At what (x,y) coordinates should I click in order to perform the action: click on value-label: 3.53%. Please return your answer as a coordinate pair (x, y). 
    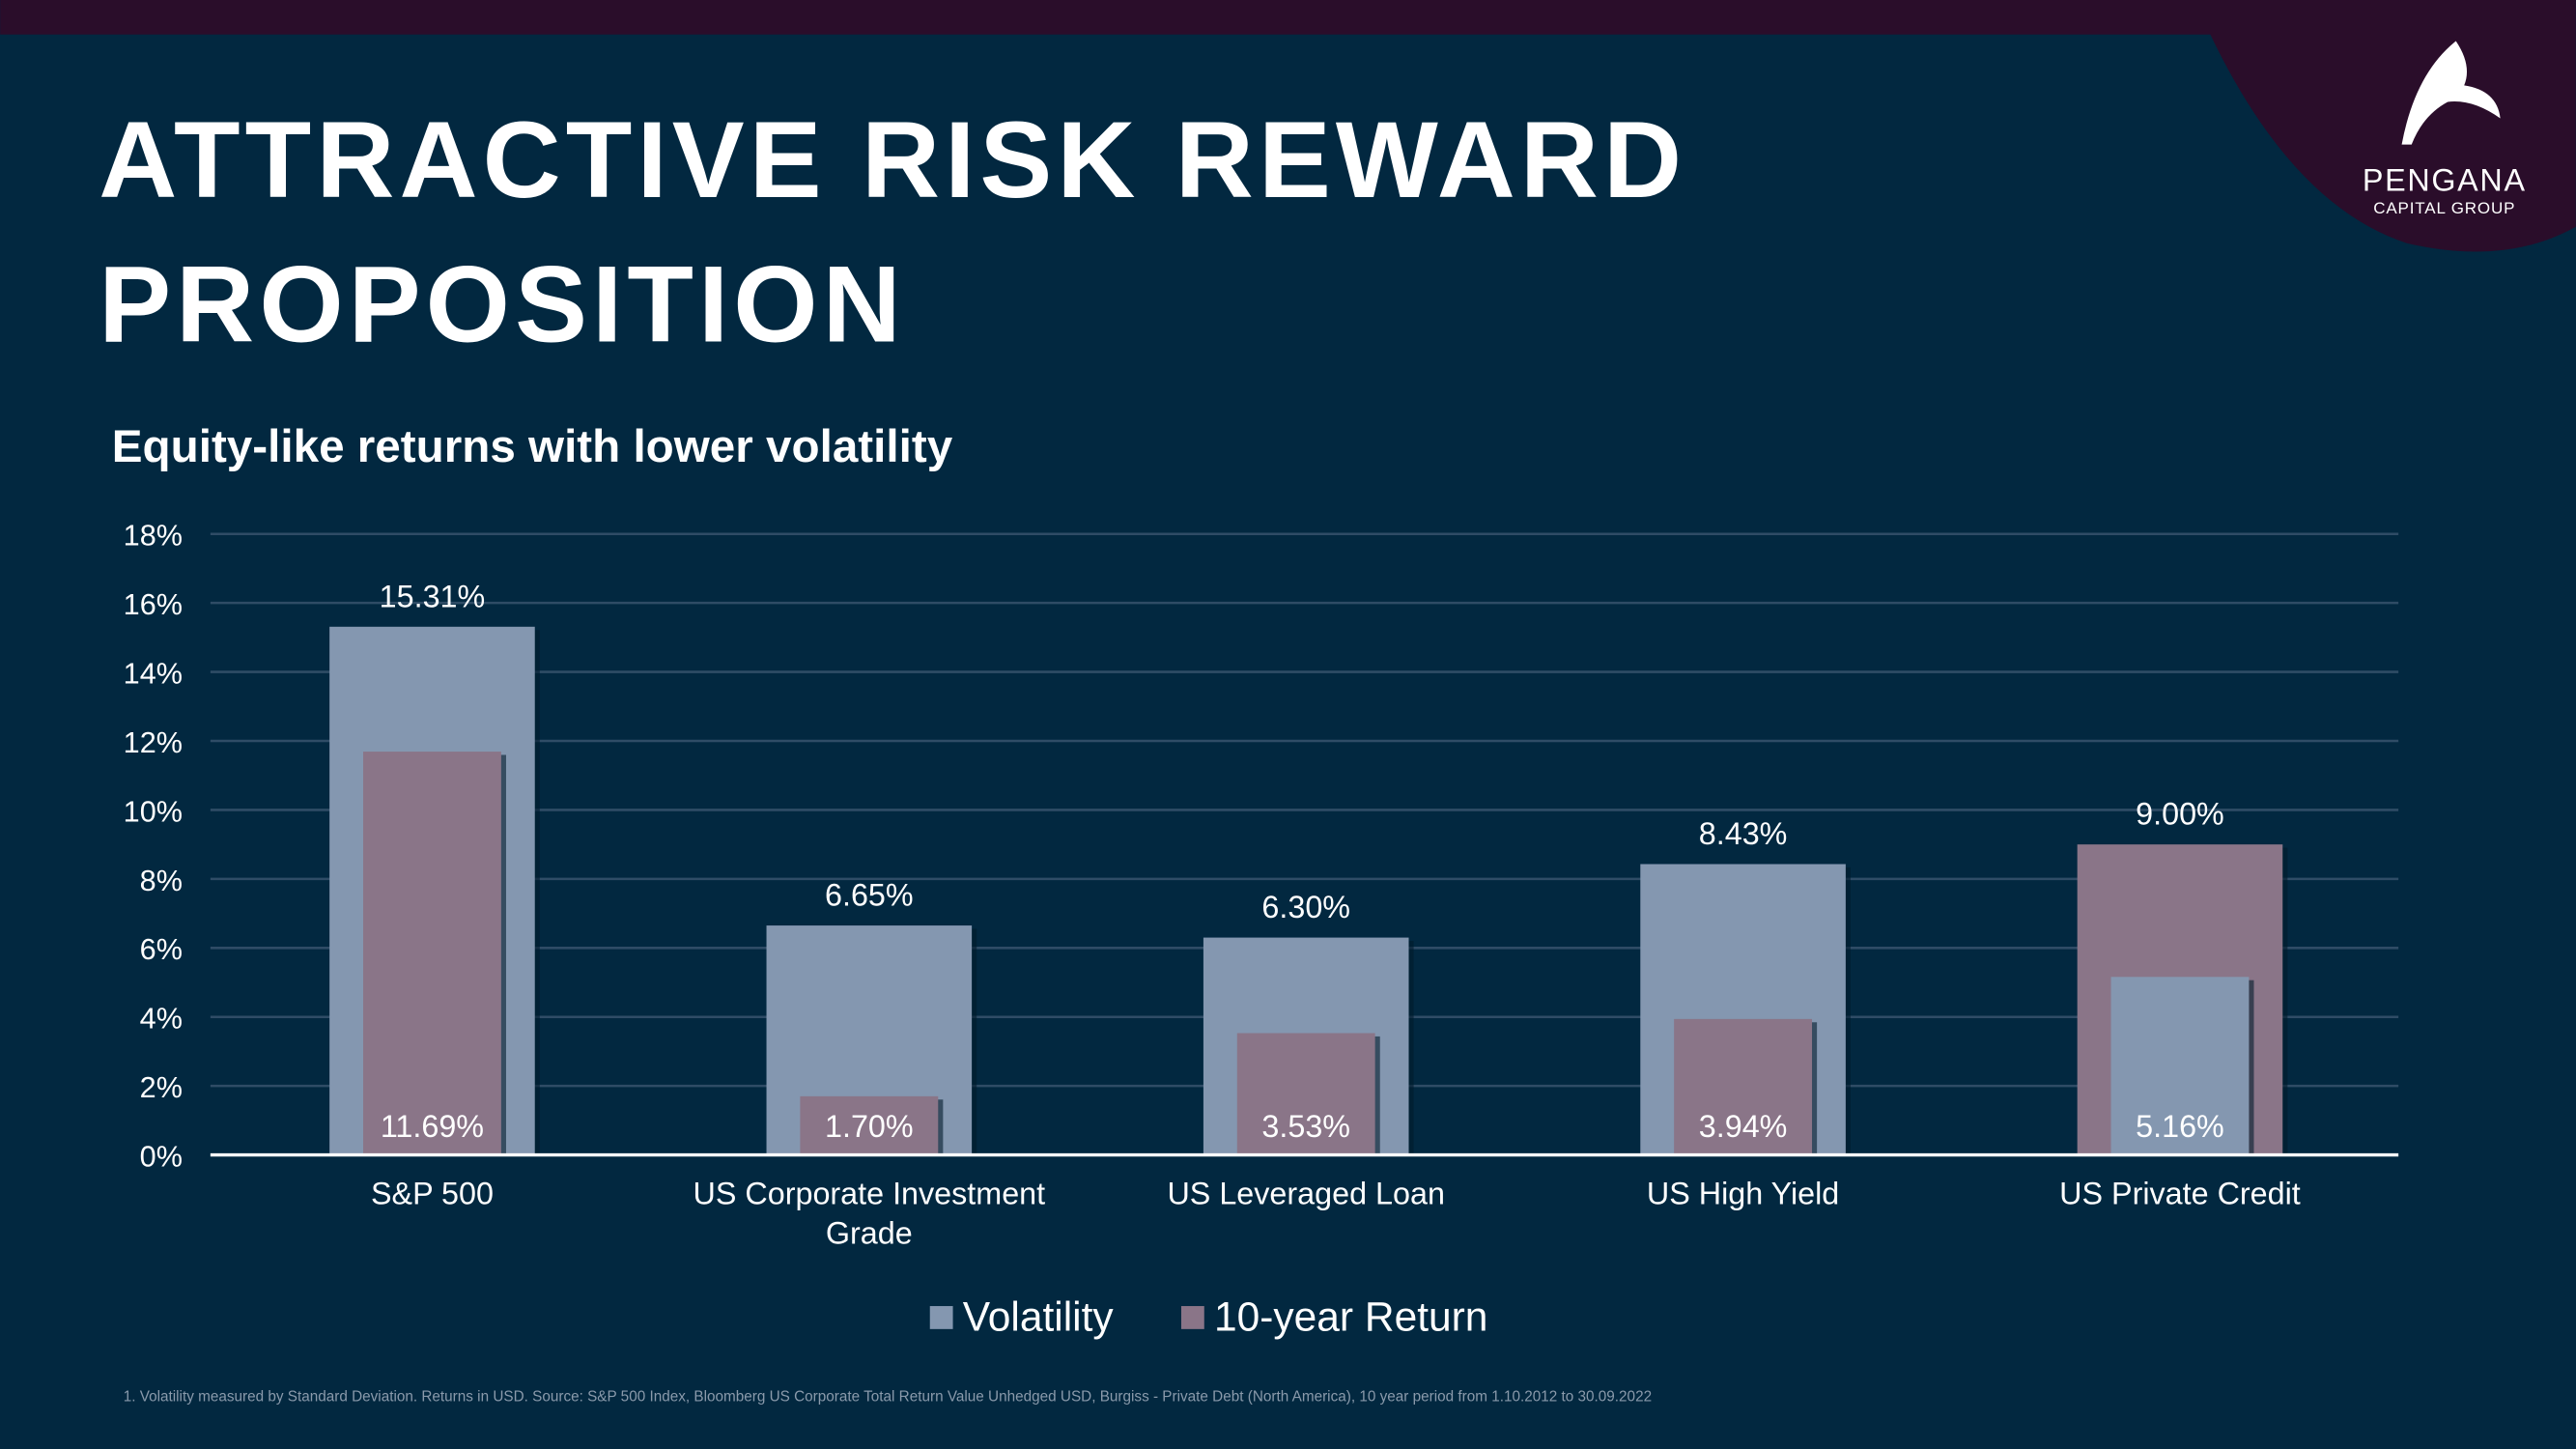
    Looking at the image, I should click on (1305, 1126).